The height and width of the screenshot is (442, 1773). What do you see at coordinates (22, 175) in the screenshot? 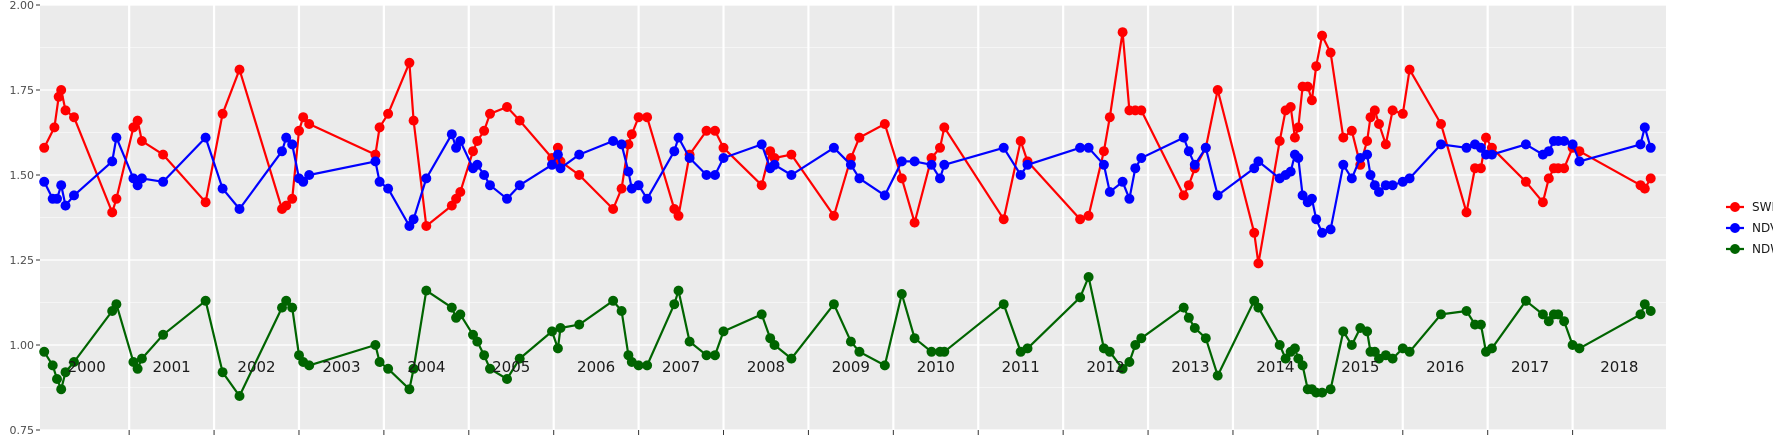
I see `y-tick-label: 1.50` at bounding box center [22, 175].